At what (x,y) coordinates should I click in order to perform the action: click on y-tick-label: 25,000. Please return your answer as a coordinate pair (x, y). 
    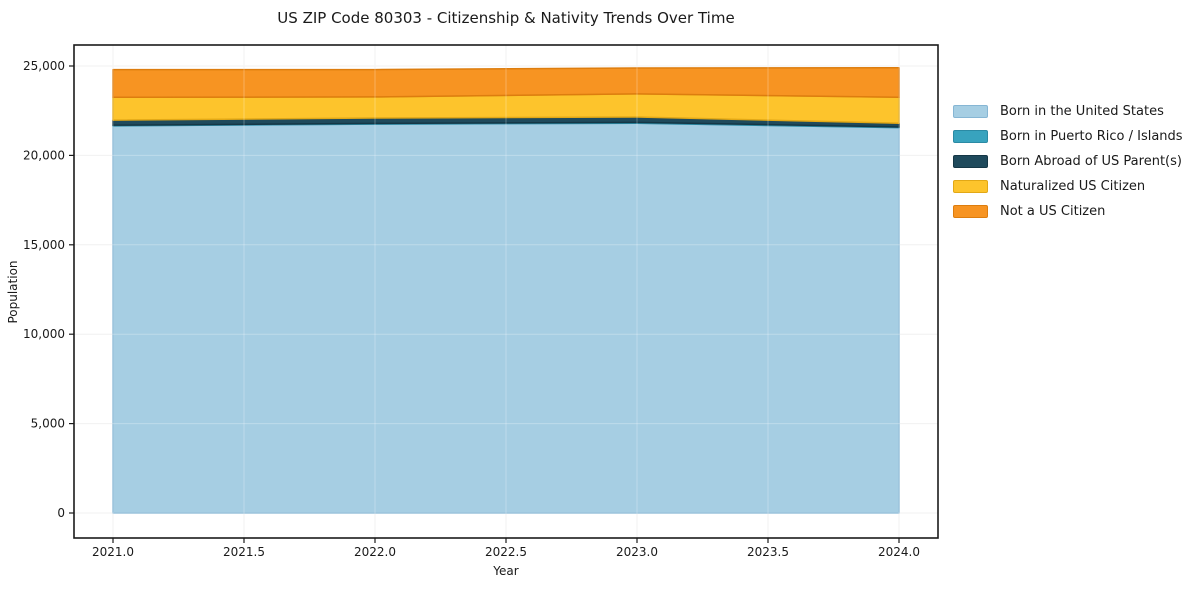
    Looking at the image, I should click on (44, 66).